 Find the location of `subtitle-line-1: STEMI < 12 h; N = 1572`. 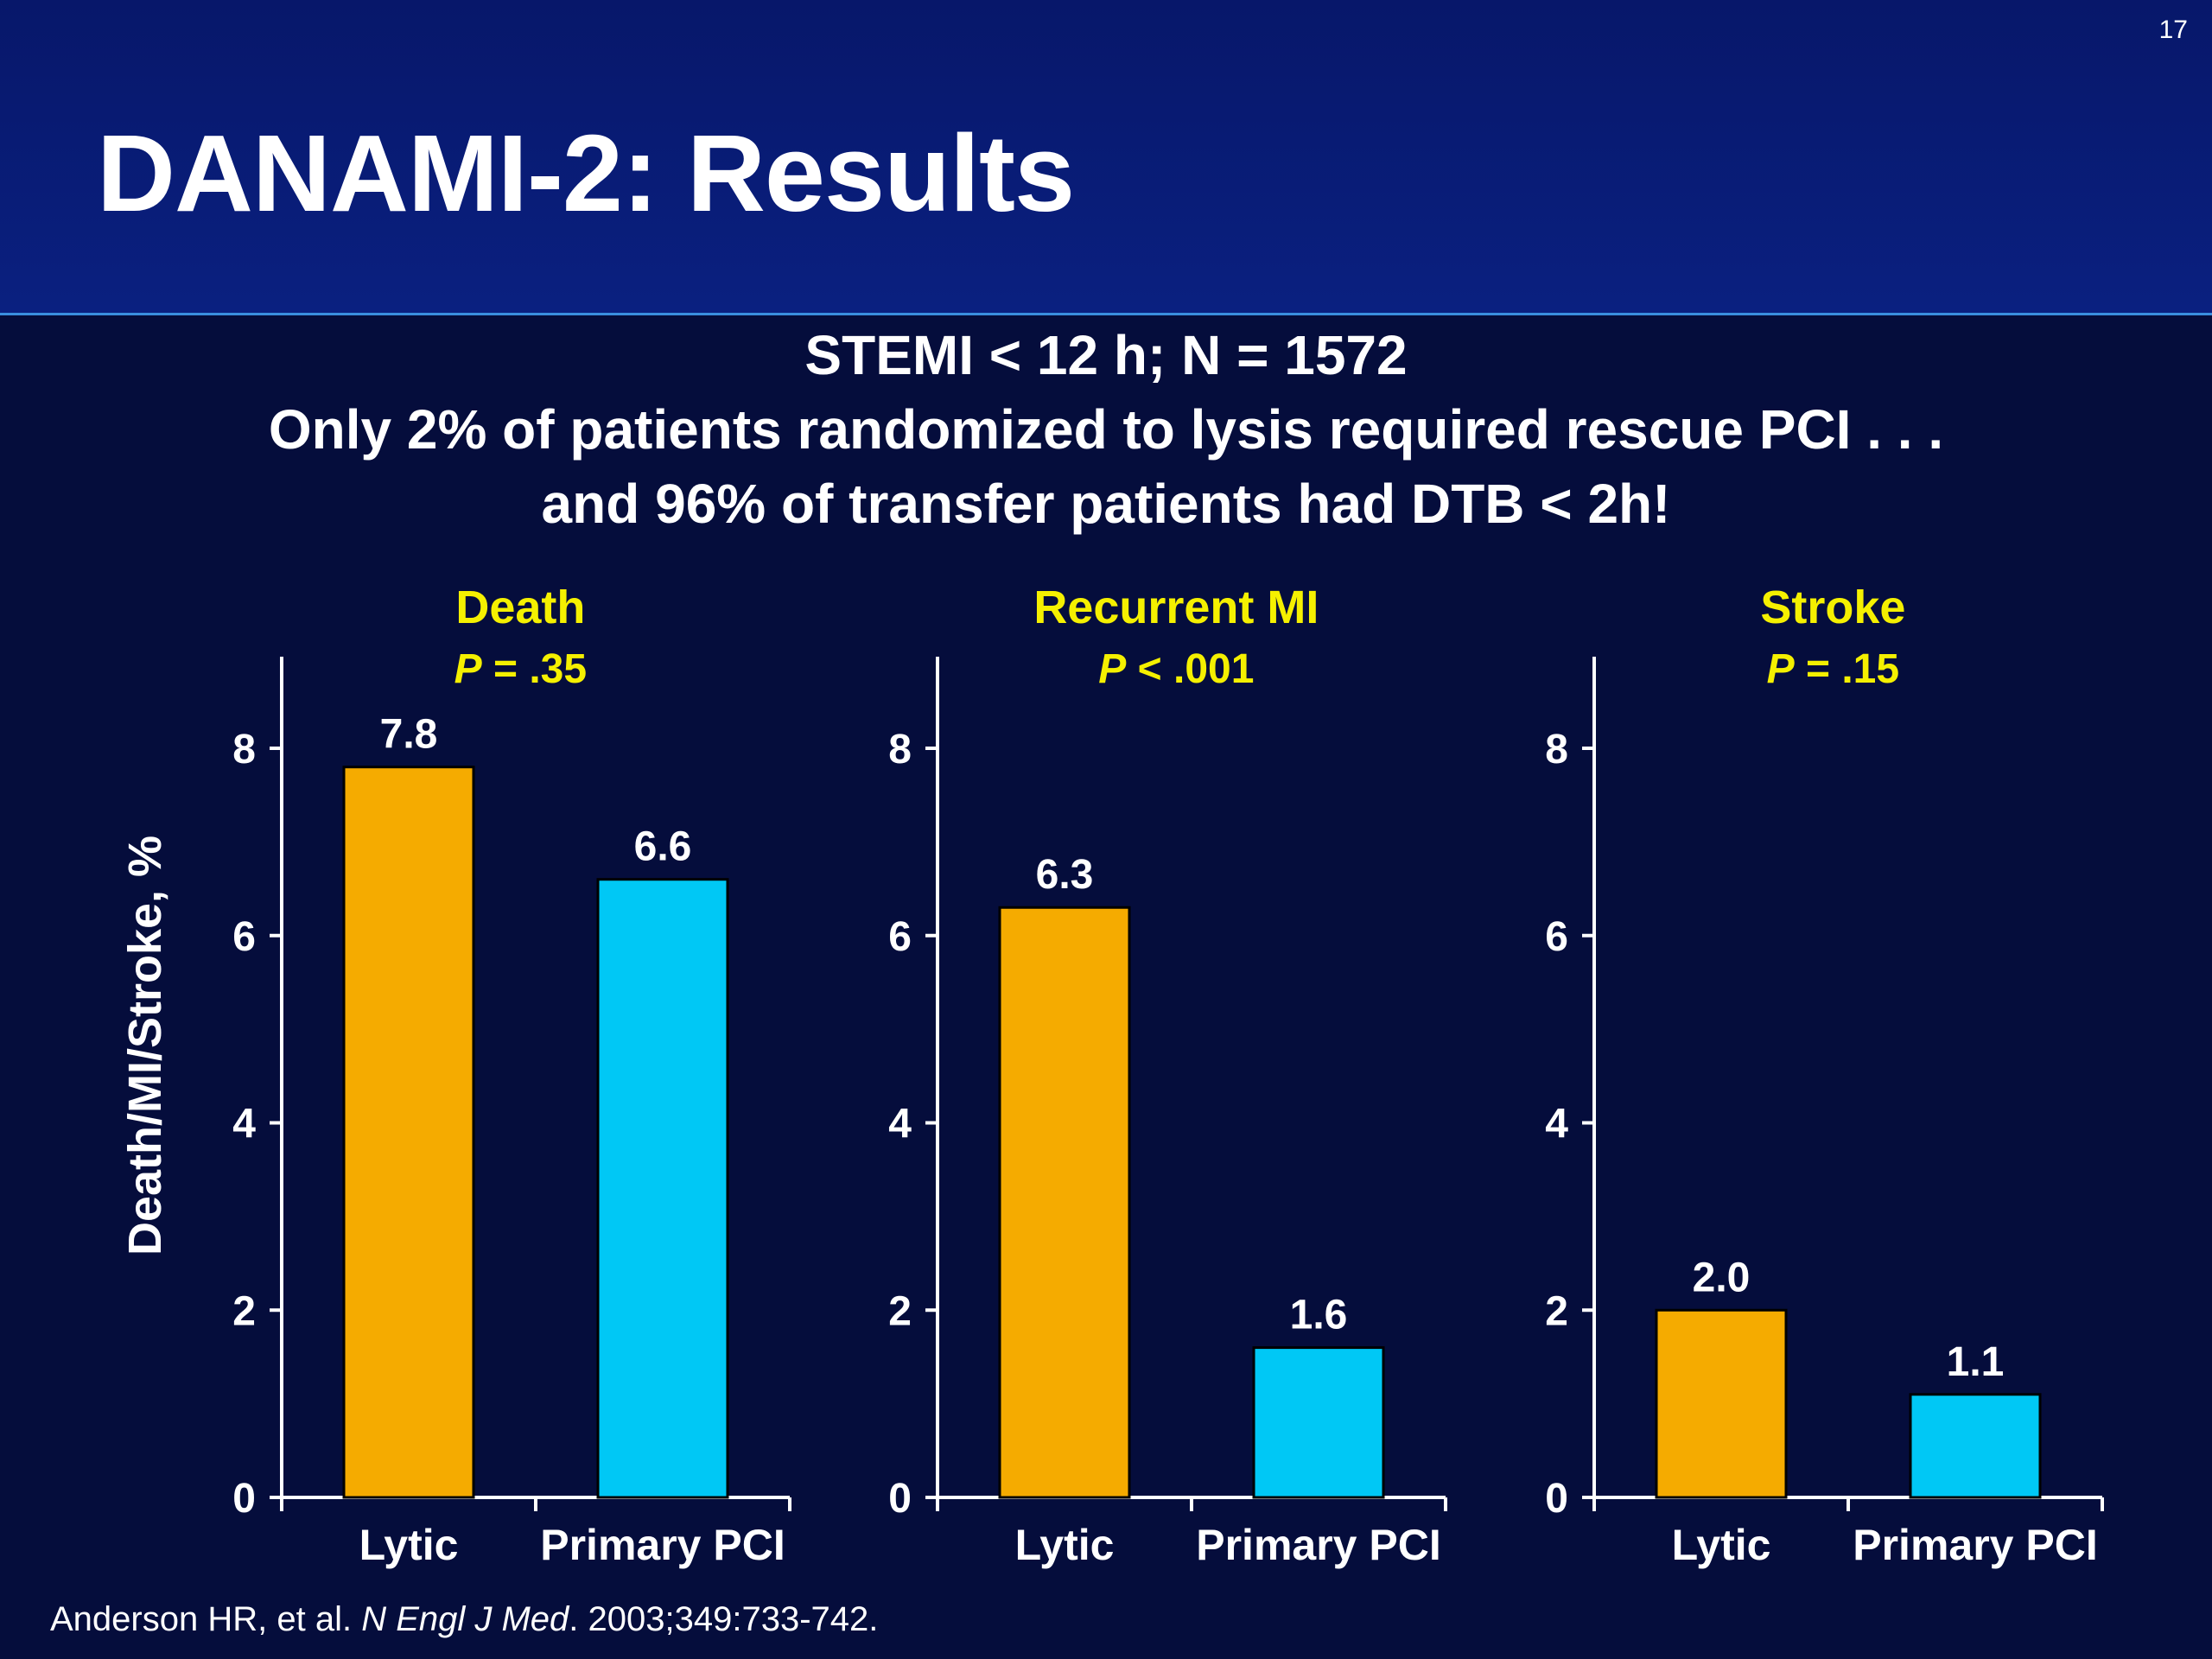

subtitle-line-1: STEMI < 12 h; N = 1572 is located at coordinates (1106, 355).